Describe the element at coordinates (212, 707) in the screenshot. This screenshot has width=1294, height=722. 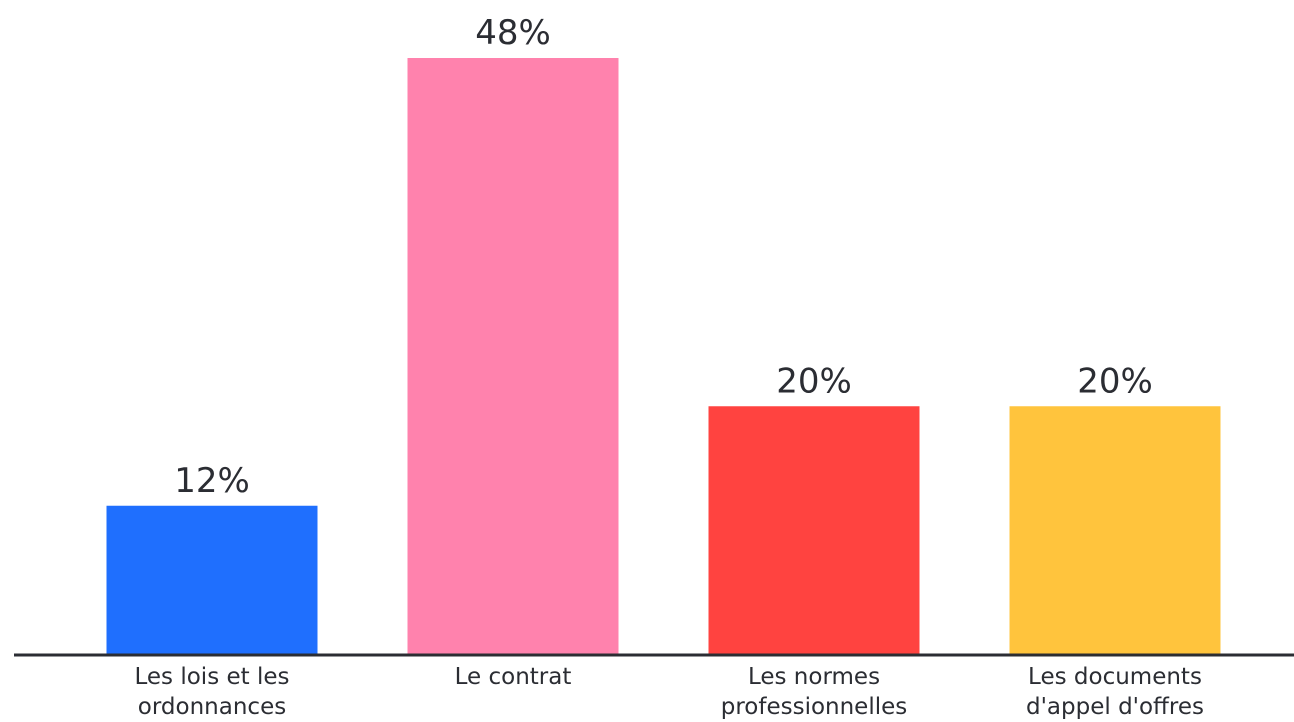
I see `category-label-1-line-2: ordonnances` at that location.